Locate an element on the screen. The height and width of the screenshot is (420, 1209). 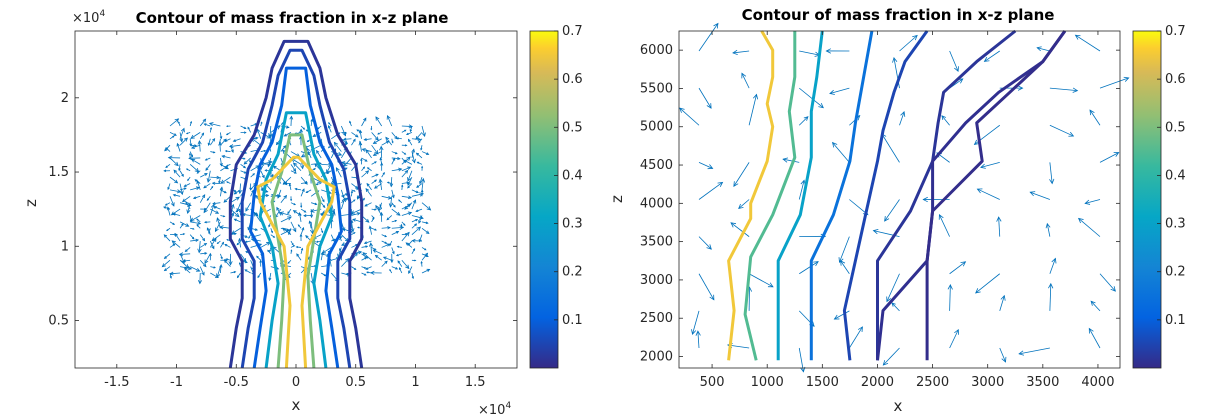
x-tick-label: 1500 is located at coordinates (822, 382).